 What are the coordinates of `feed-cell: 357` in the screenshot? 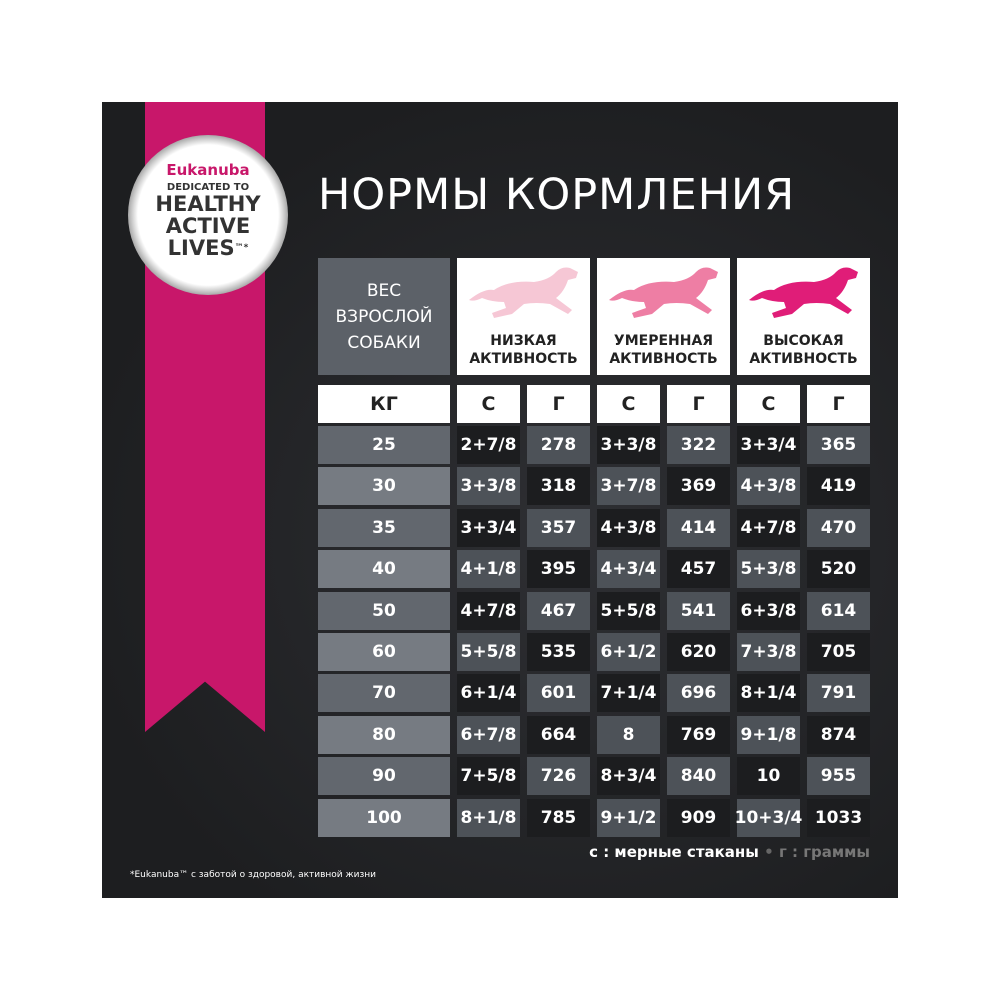 It's located at (558, 527).